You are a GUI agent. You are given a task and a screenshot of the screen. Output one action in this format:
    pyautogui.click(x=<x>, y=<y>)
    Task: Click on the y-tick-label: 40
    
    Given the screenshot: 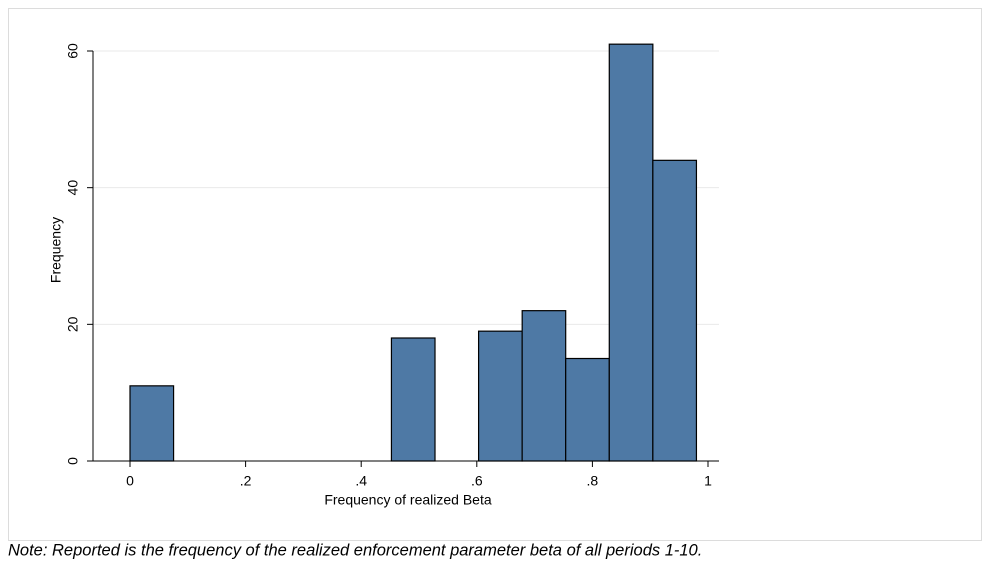 What is the action you would take?
    pyautogui.click(x=73, y=188)
    